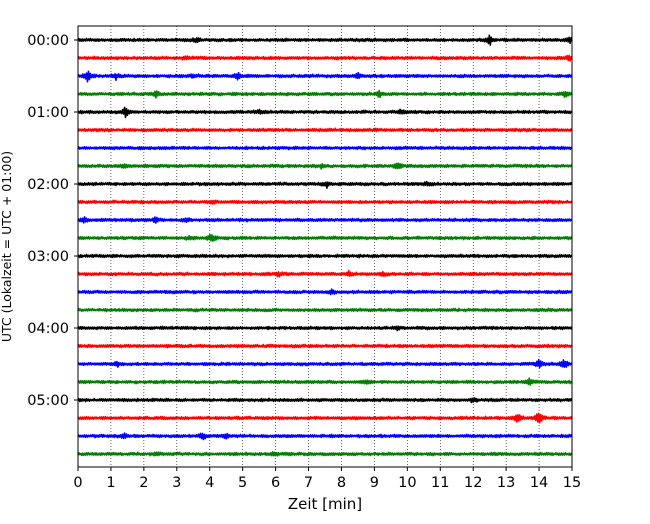 This screenshot has width=650, height=524. Describe the element at coordinates (48, 329) in the screenshot. I see `y-tick-label: 04:00` at that location.